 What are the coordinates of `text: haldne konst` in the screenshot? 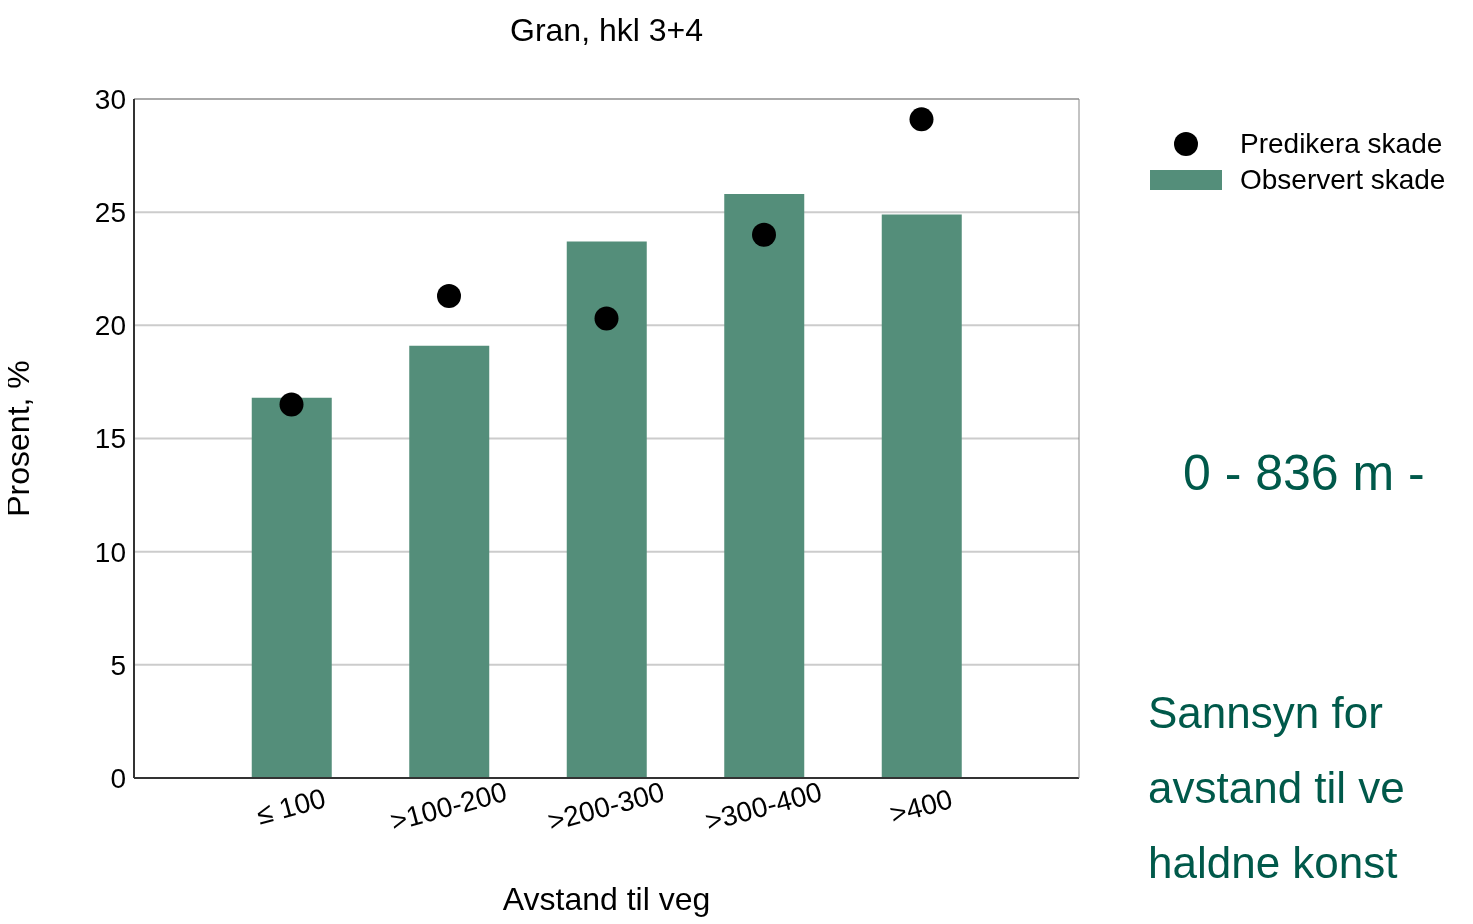 It's located at (1273, 863).